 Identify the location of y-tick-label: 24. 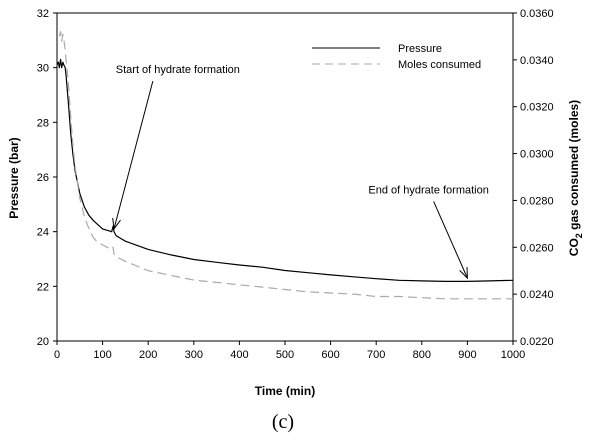
(43, 233).